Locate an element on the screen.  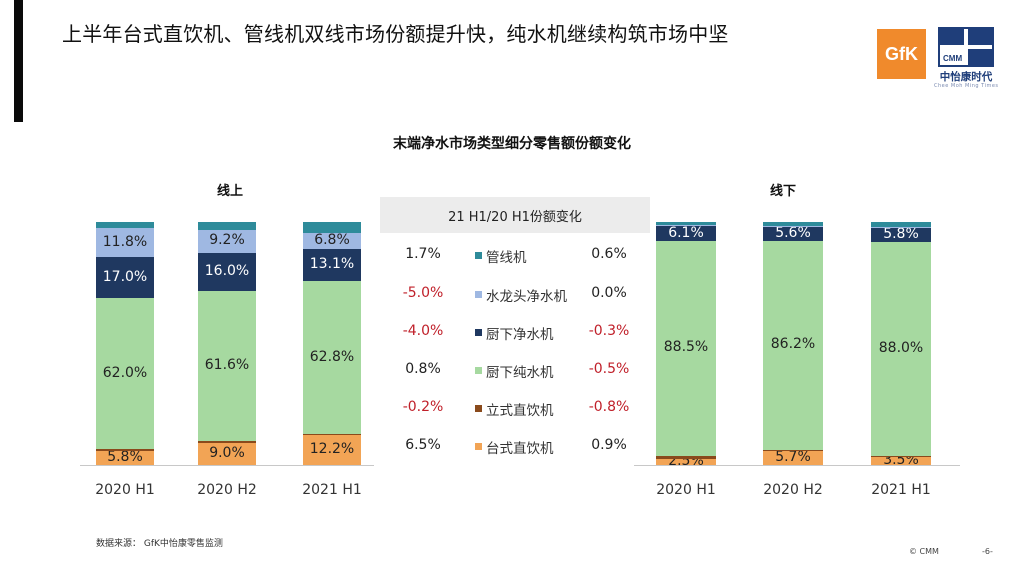
table-row: -5.0% 水龙头净水机 0.0% is located at coordinates (515, 295).